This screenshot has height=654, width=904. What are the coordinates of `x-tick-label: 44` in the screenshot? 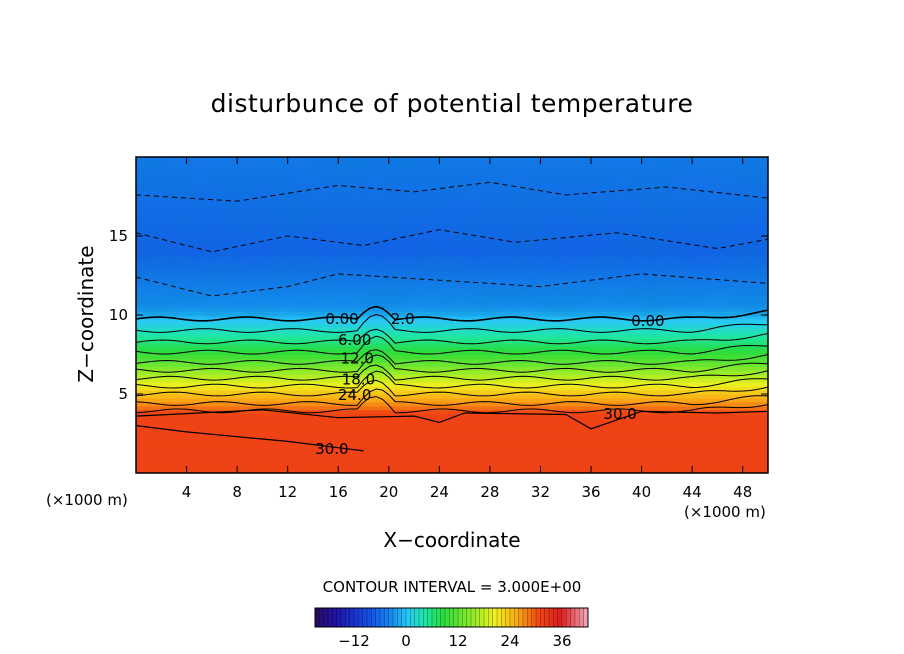 It's located at (692, 492).